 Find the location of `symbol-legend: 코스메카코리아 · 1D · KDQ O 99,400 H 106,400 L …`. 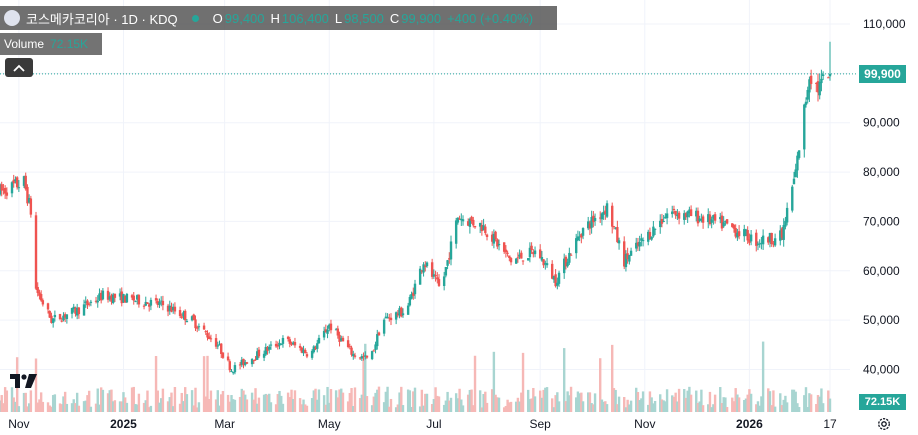

symbol-legend: 코스메카코리아 · 1D · KDQ O 99,400 H 106,400 L … is located at coordinates (278, 18).